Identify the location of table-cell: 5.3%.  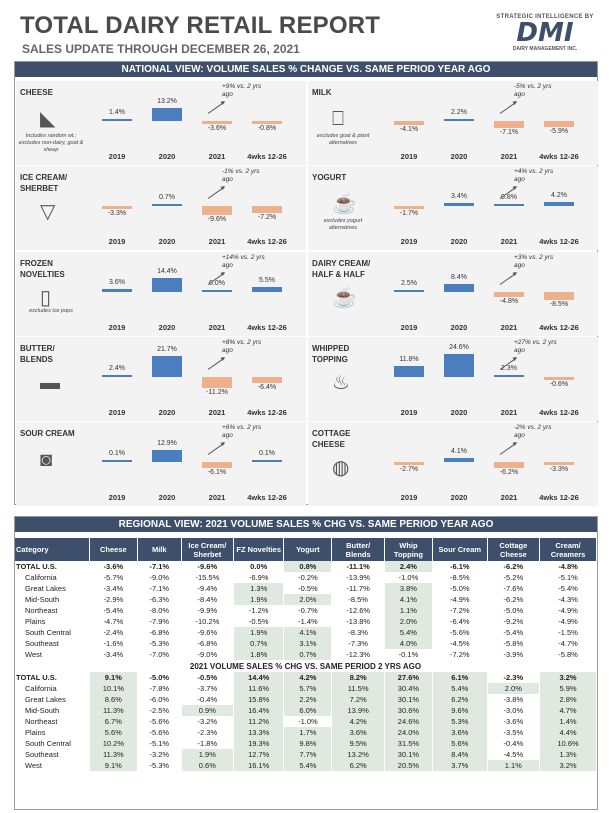
(460, 721).